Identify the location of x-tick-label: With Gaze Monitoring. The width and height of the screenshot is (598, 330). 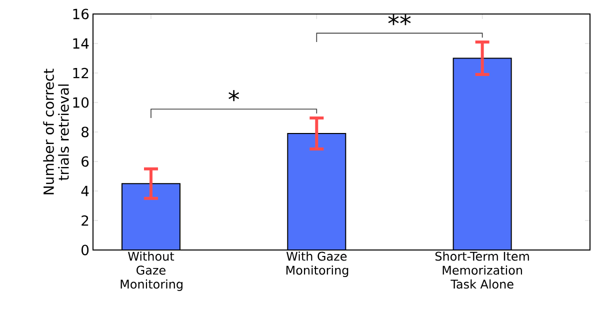
(317, 265).